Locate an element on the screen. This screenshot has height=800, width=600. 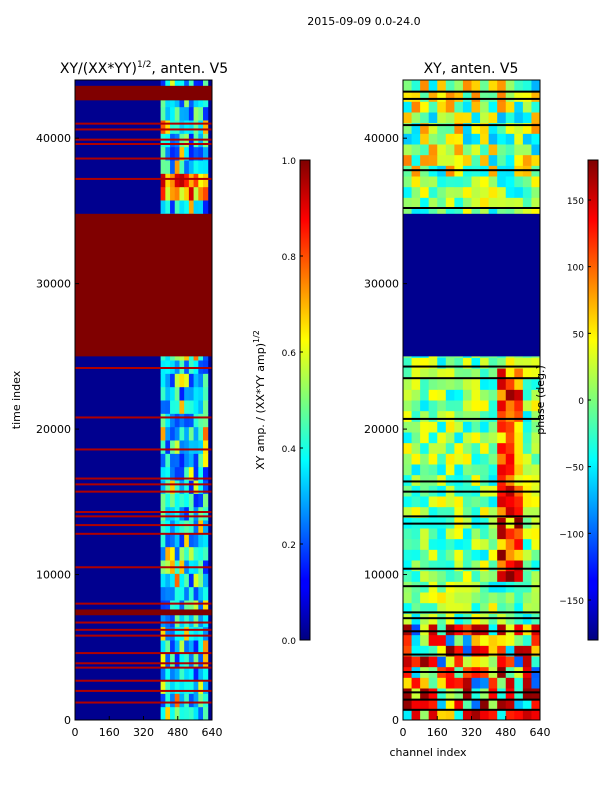
left-cb-tick-label: 1.0 is located at coordinates (289, 162).